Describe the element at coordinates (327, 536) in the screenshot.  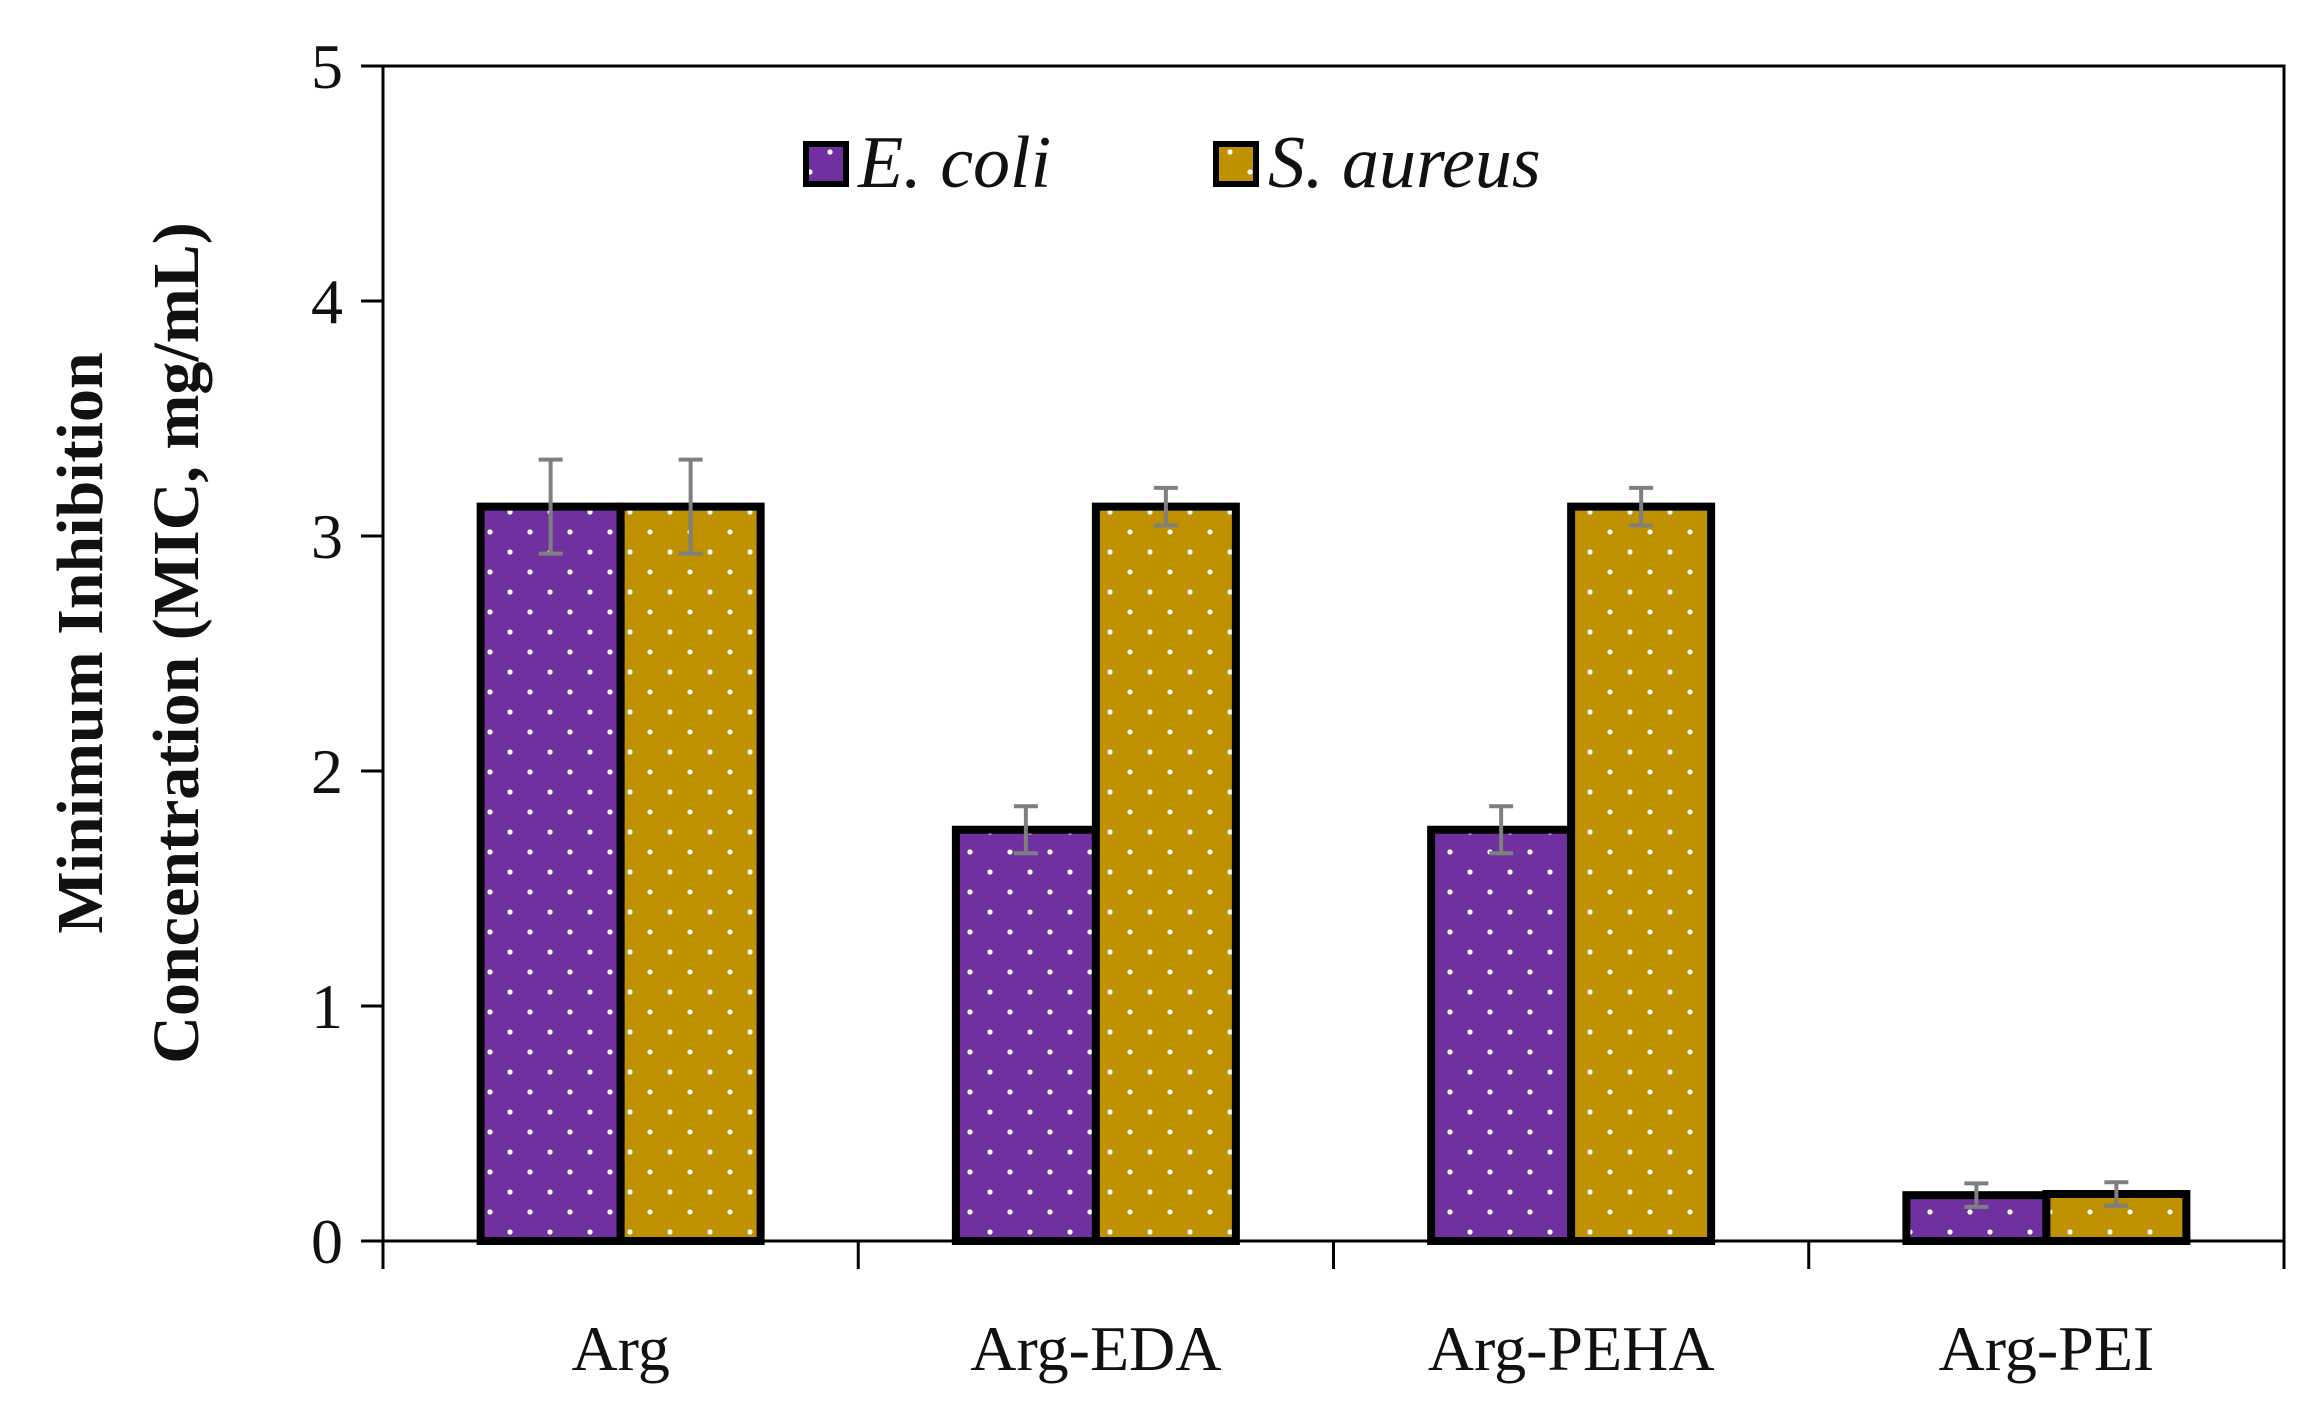
I see `y-tick-label: 3` at that location.